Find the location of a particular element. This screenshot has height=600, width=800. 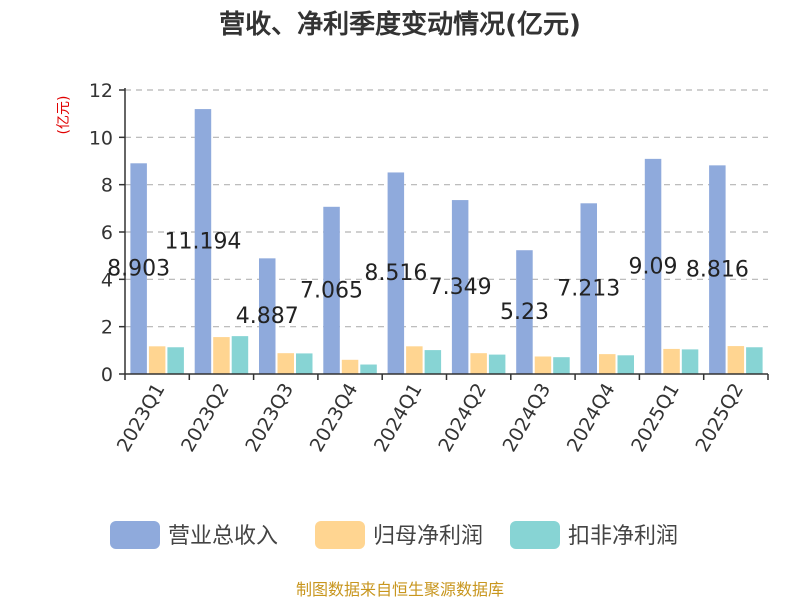

legend-label: 营业总收入 is located at coordinates (223, 536).